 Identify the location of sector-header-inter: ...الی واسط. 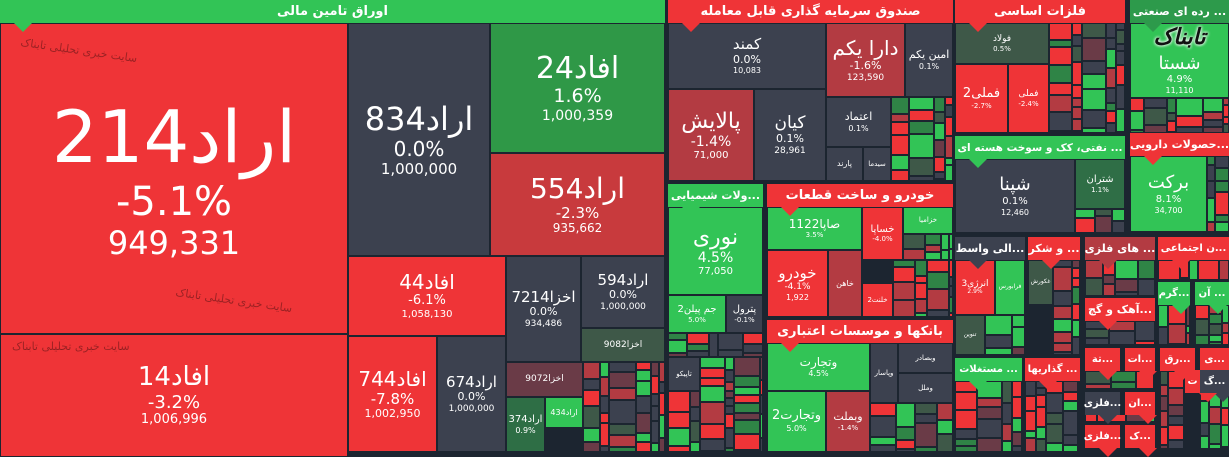
(990, 253).